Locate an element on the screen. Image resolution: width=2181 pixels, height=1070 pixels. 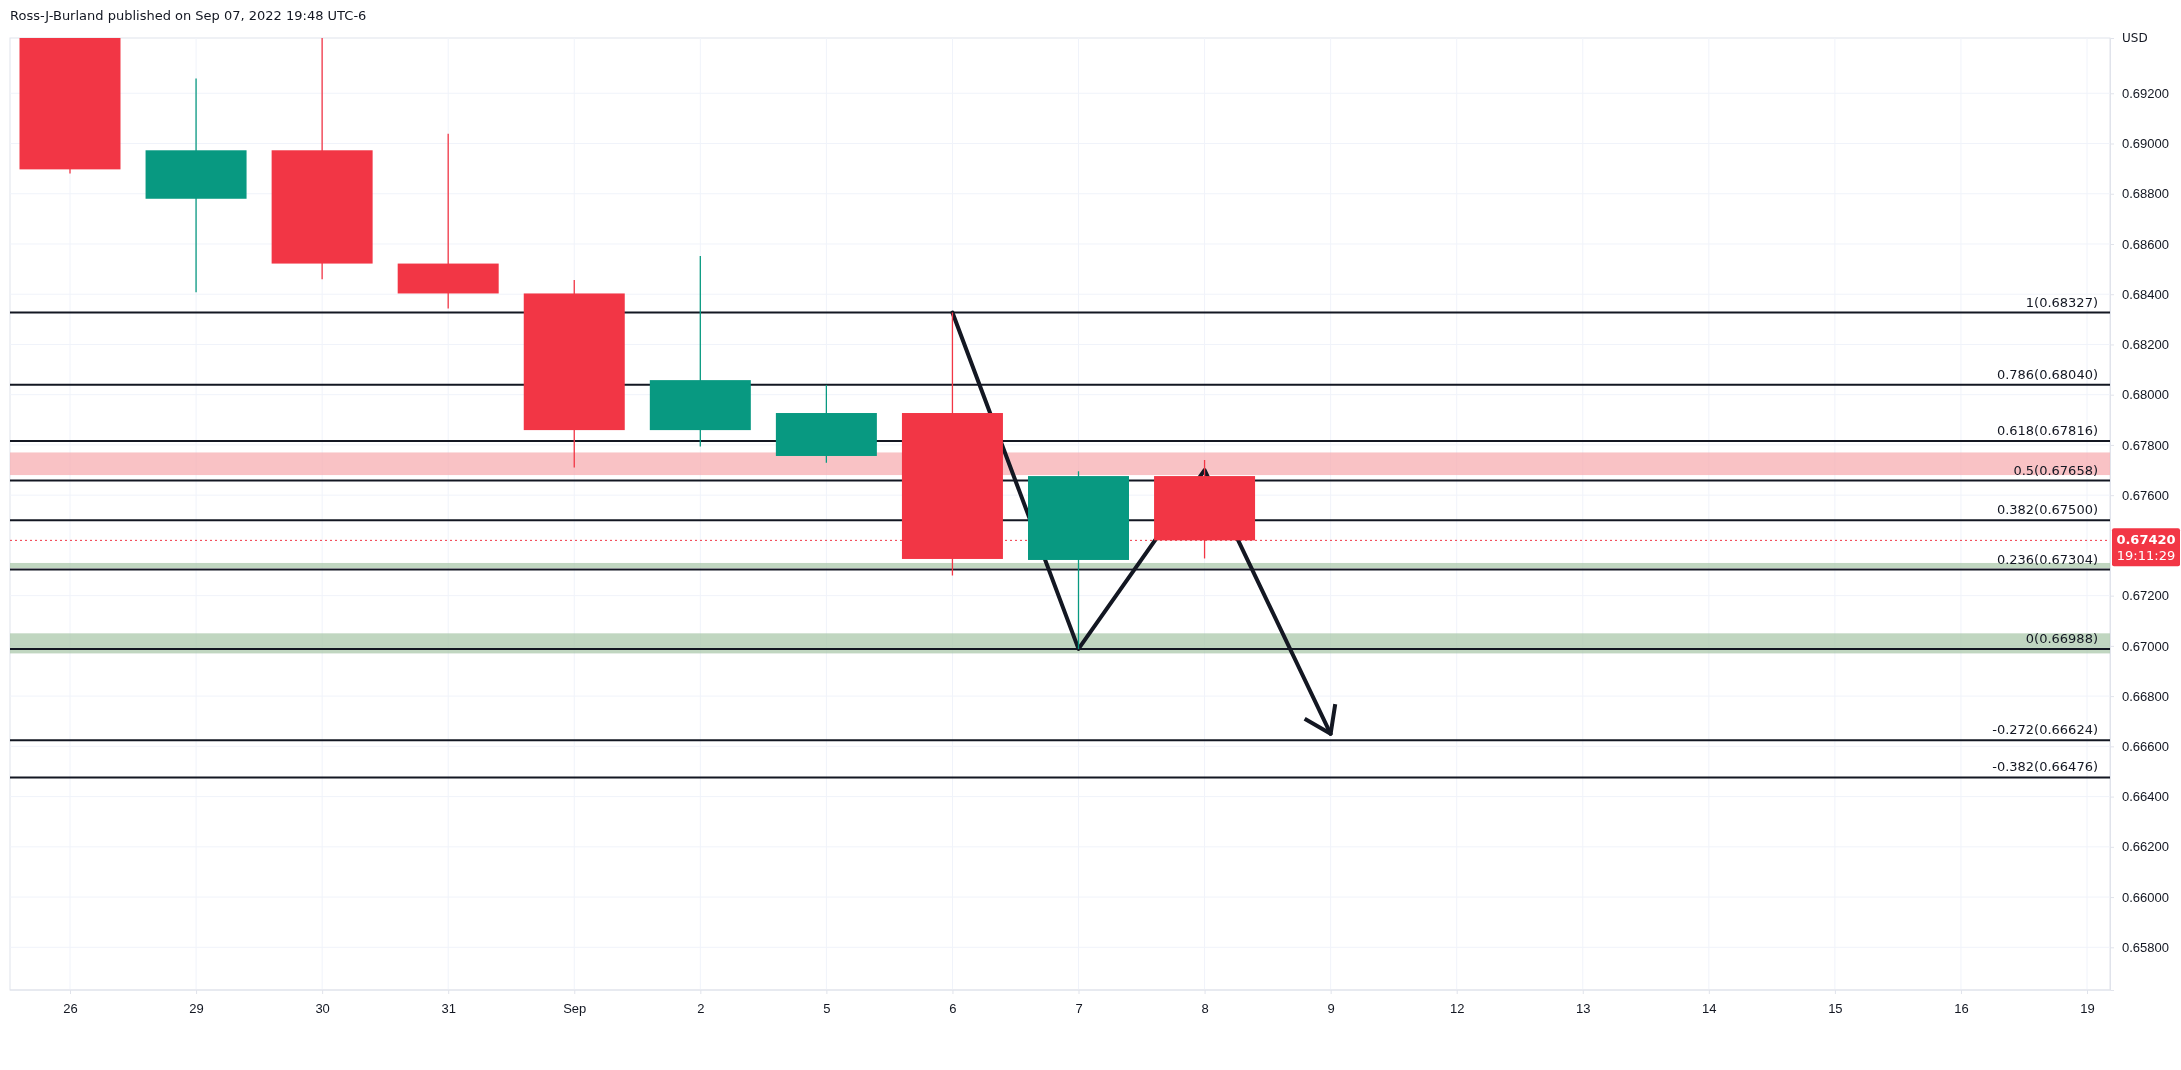
x-tick-label: 26 is located at coordinates (70, 1008).